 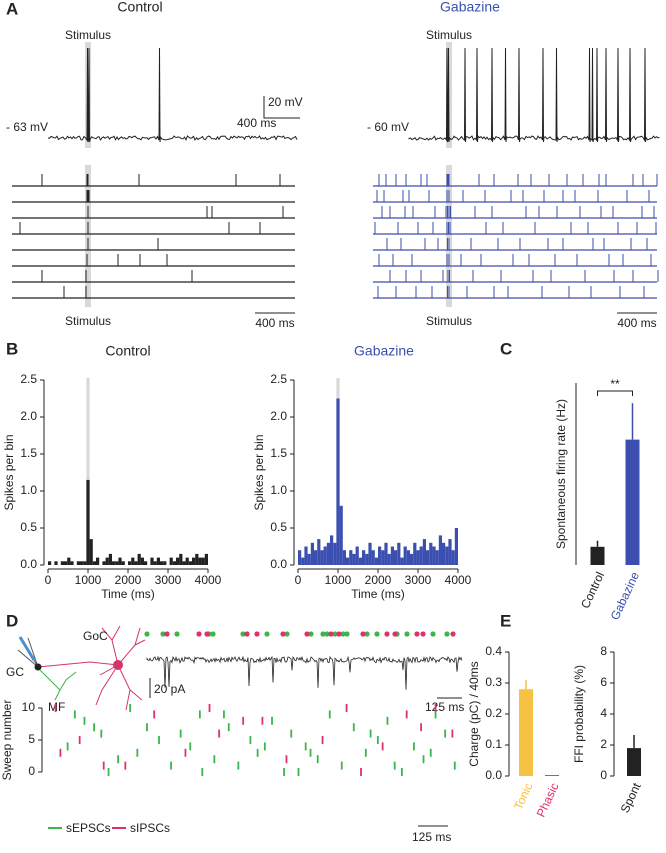 What do you see at coordinates (12, 620) in the screenshot?
I see `panel-label: D` at bounding box center [12, 620].